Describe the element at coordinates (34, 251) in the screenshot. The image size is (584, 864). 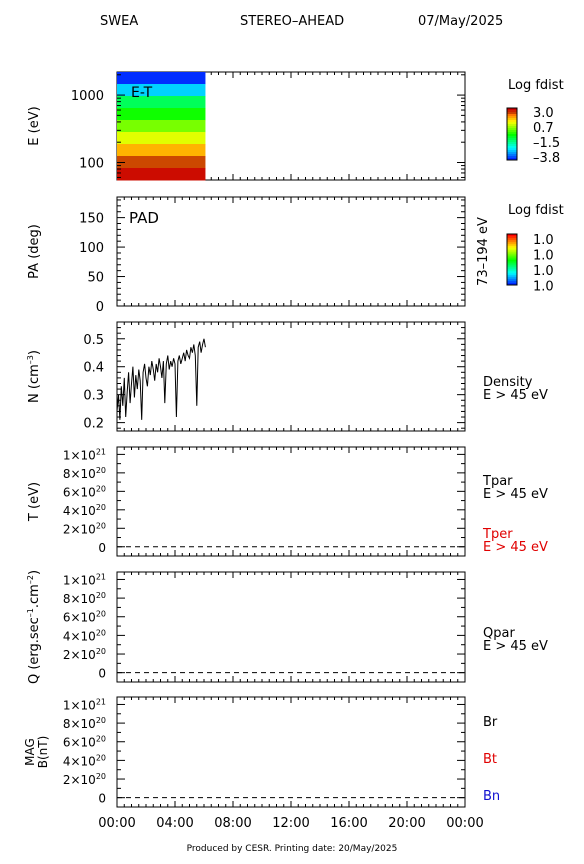
I see `pad-y-axis-title: PA (deg)` at that location.